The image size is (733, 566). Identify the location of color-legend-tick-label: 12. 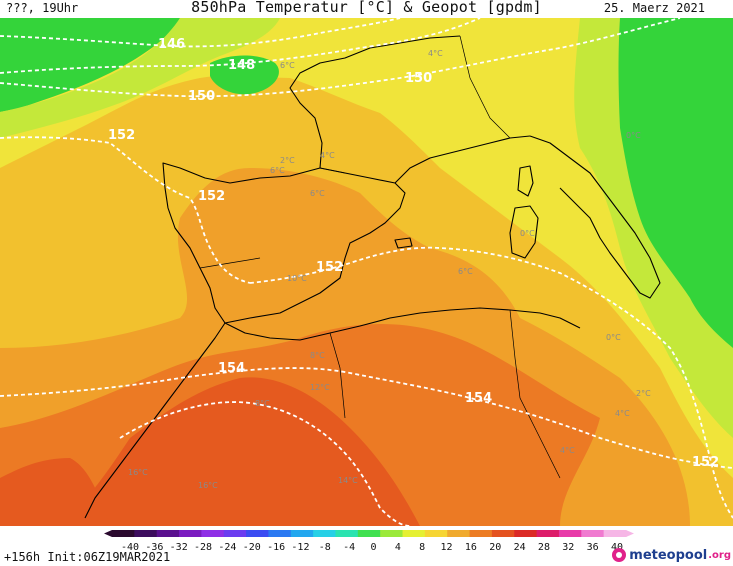
(447, 547).